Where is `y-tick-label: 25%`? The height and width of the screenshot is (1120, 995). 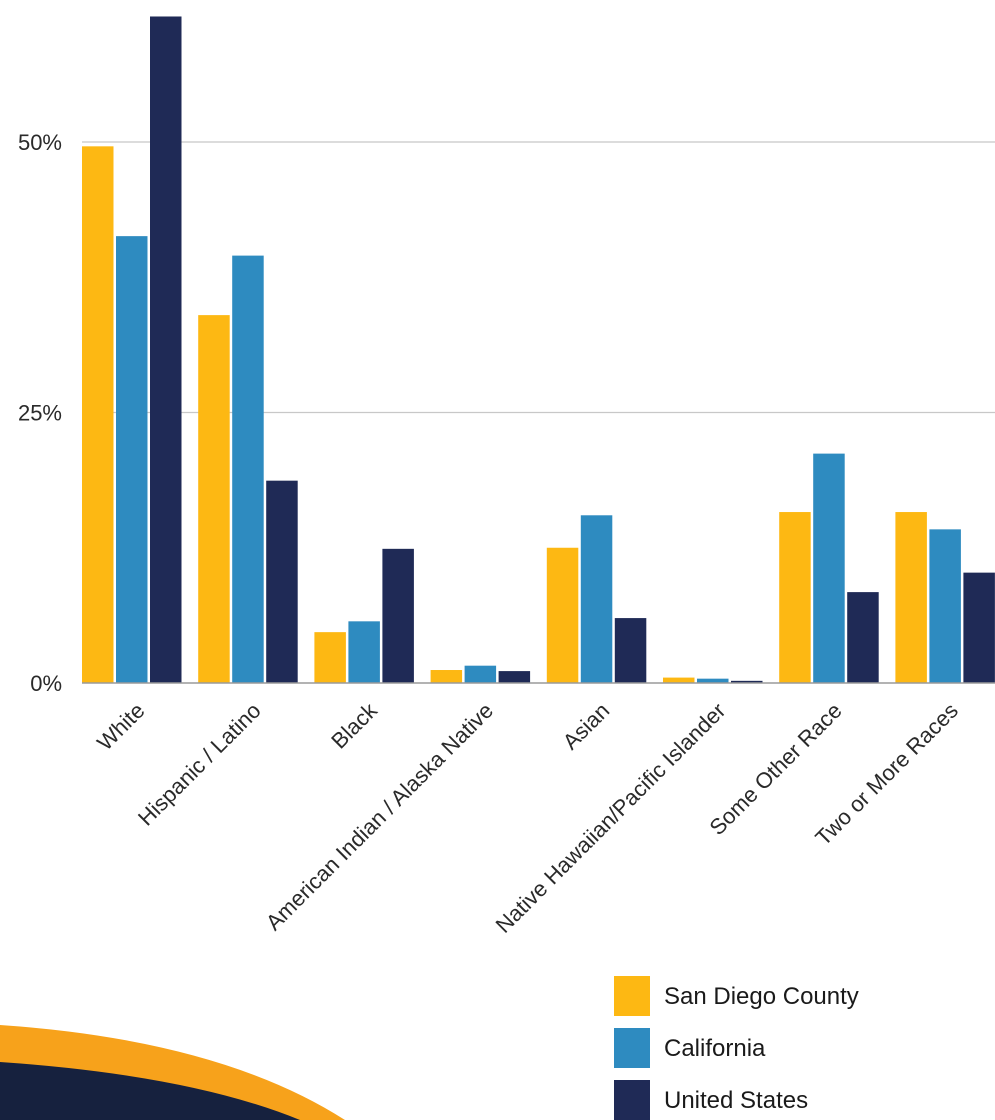 y-tick-label: 25% is located at coordinates (40, 413).